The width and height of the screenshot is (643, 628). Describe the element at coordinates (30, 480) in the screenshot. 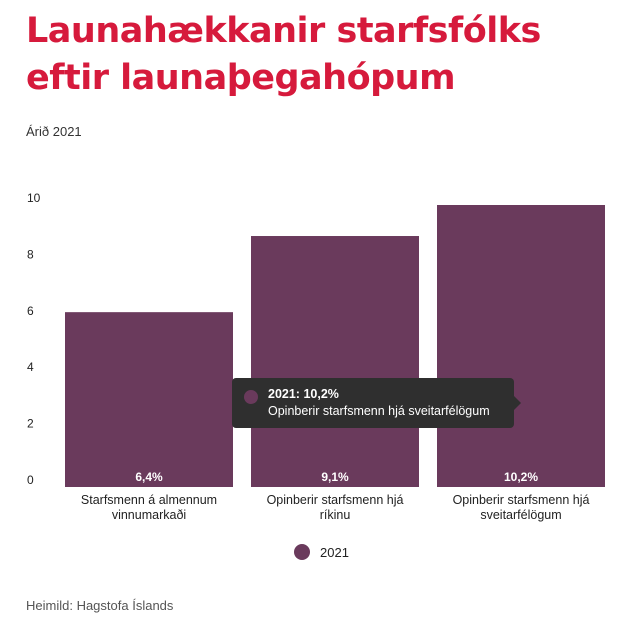

I see `y-tick-label: 0` at that location.